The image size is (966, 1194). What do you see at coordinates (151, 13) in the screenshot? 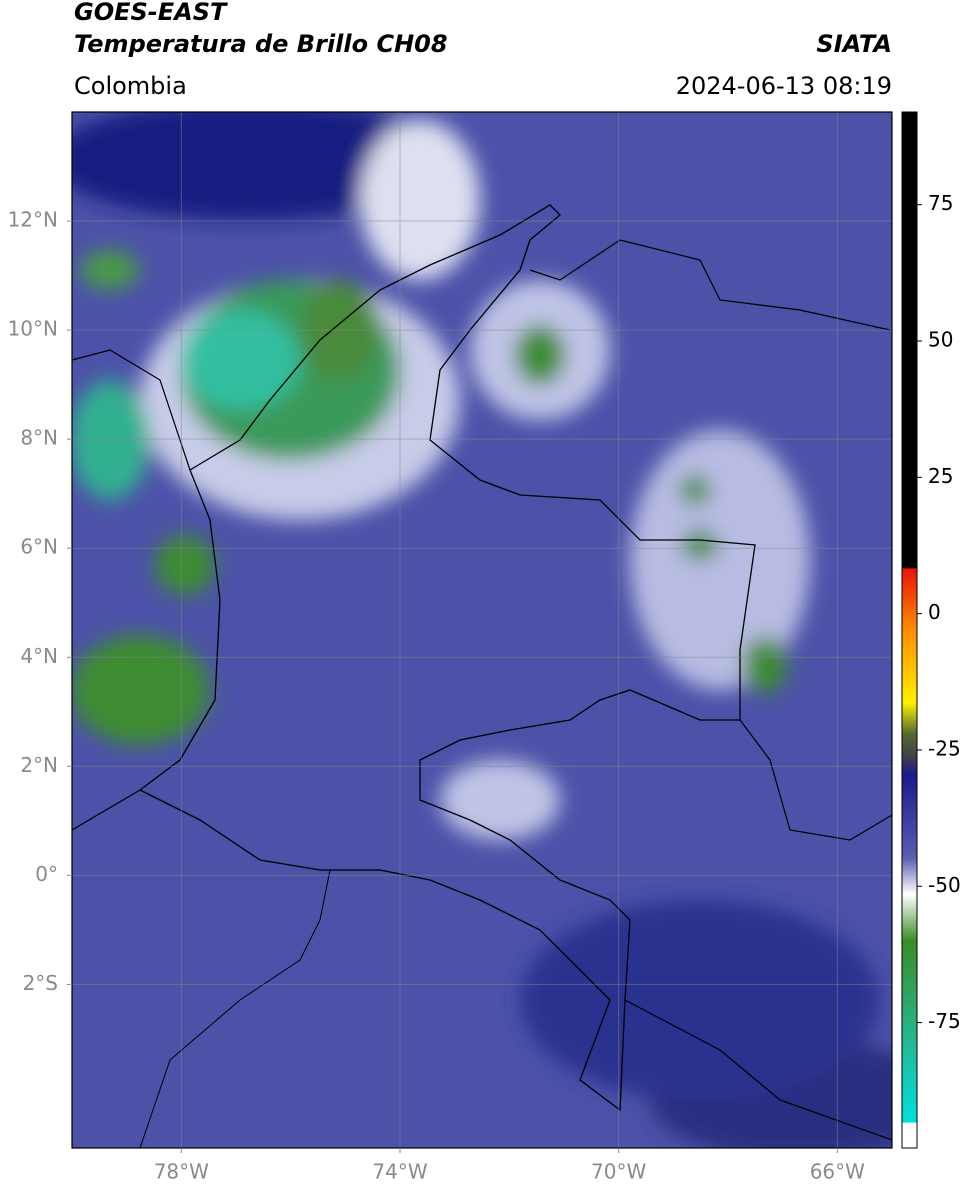
I see `title: GOES-EAST` at bounding box center [151, 13].